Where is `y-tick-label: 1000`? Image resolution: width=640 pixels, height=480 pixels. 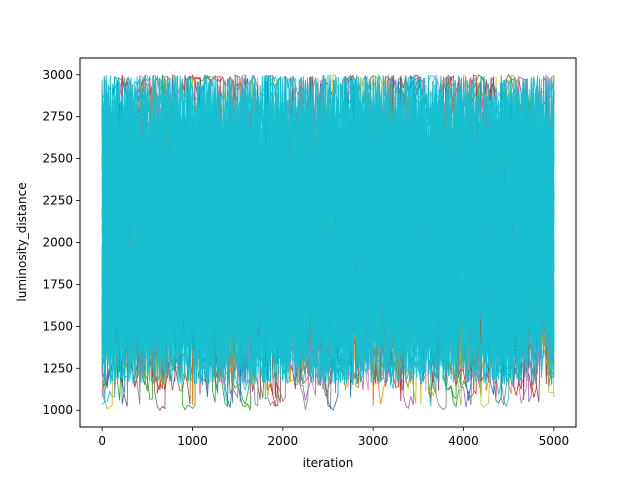 y-tick-label: 1000 is located at coordinates (57, 410).